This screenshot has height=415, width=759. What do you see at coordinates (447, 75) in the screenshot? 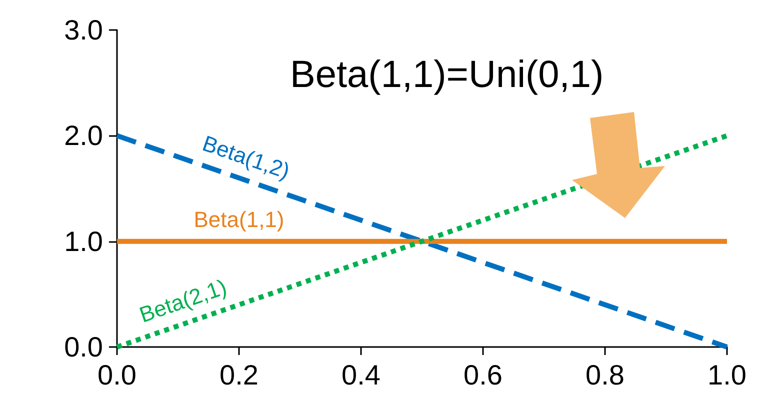
I see `annotation: Beta(1,1)=Uni(0,1)` at bounding box center [447, 75].